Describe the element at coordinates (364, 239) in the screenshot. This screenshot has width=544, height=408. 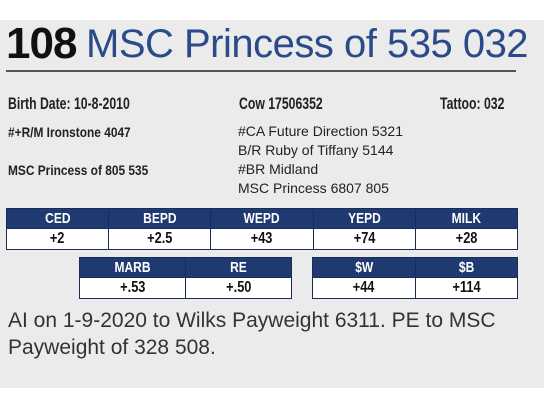
I see `epd-value: +74` at that location.